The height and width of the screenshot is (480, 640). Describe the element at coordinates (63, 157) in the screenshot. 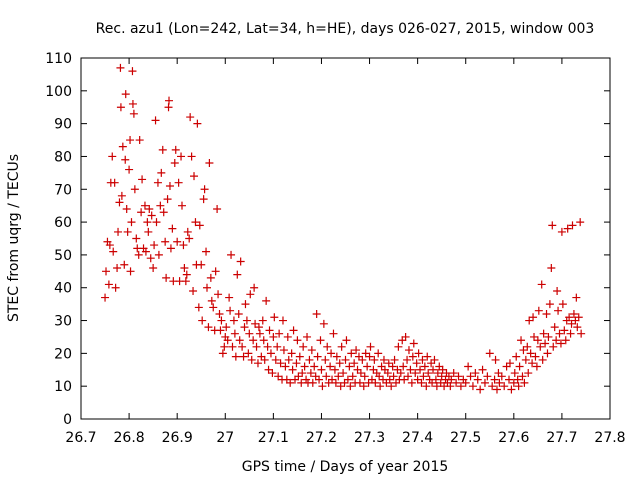

I see `y-tick-label: 80` at that location.